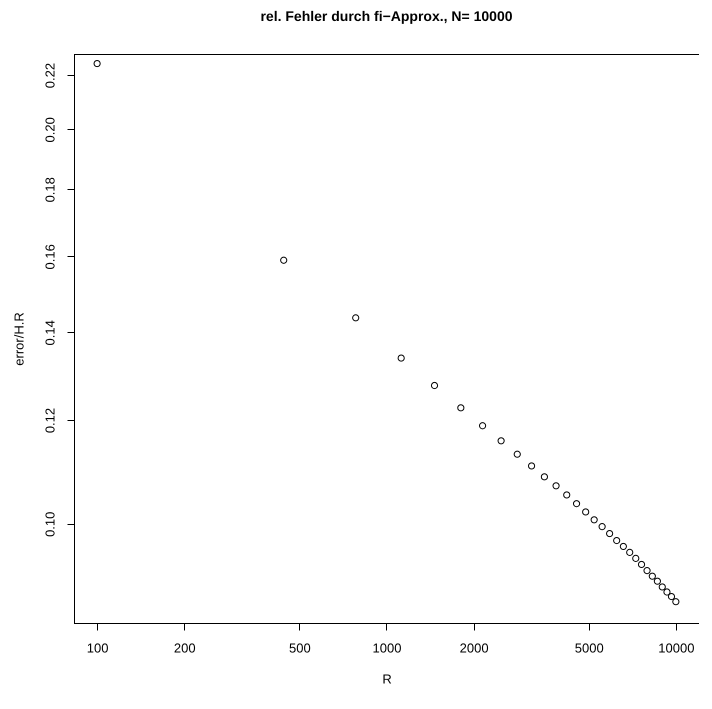  Describe the element at coordinates (50, 189) in the screenshot. I see `y-tick-label: 0.18` at that location.